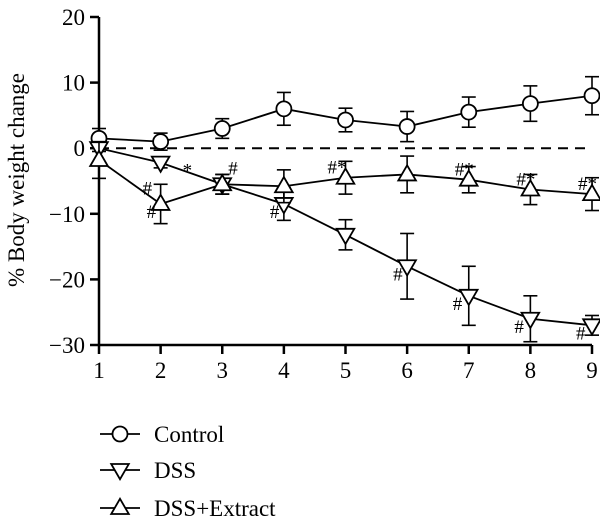 The image size is (600, 529). What do you see at coordinates (73, 17) in the screenshot?
I see `y-tick-label: 20` at bounding box center [73, 17].